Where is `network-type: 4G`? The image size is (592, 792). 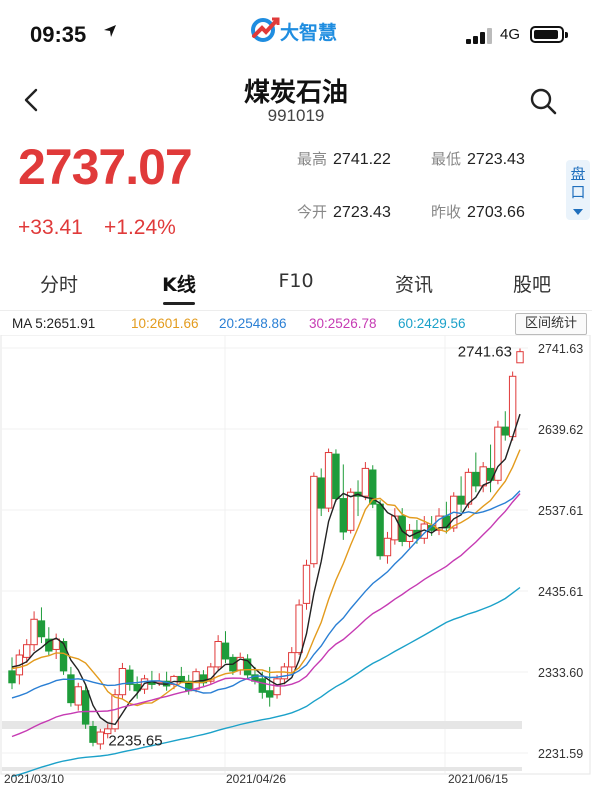
network-type: 4G is located at coordinates (510, 34).